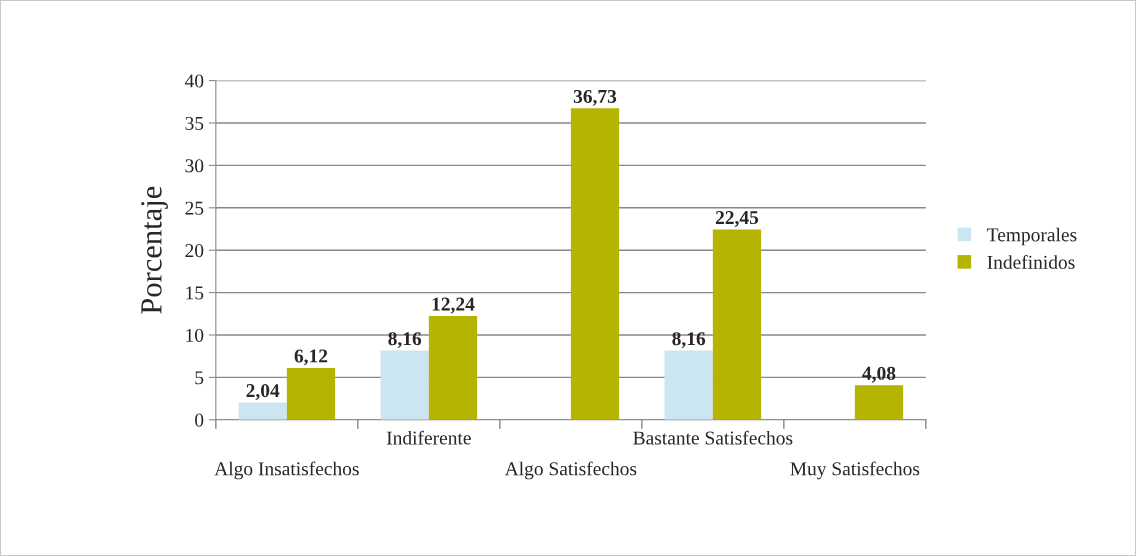 The width and height of the screenshot is (1136, 556). What do you see at coordinates (595, 97) in the screenshot?
I see `data-label: 36,73` at bounding box center [595, 97].